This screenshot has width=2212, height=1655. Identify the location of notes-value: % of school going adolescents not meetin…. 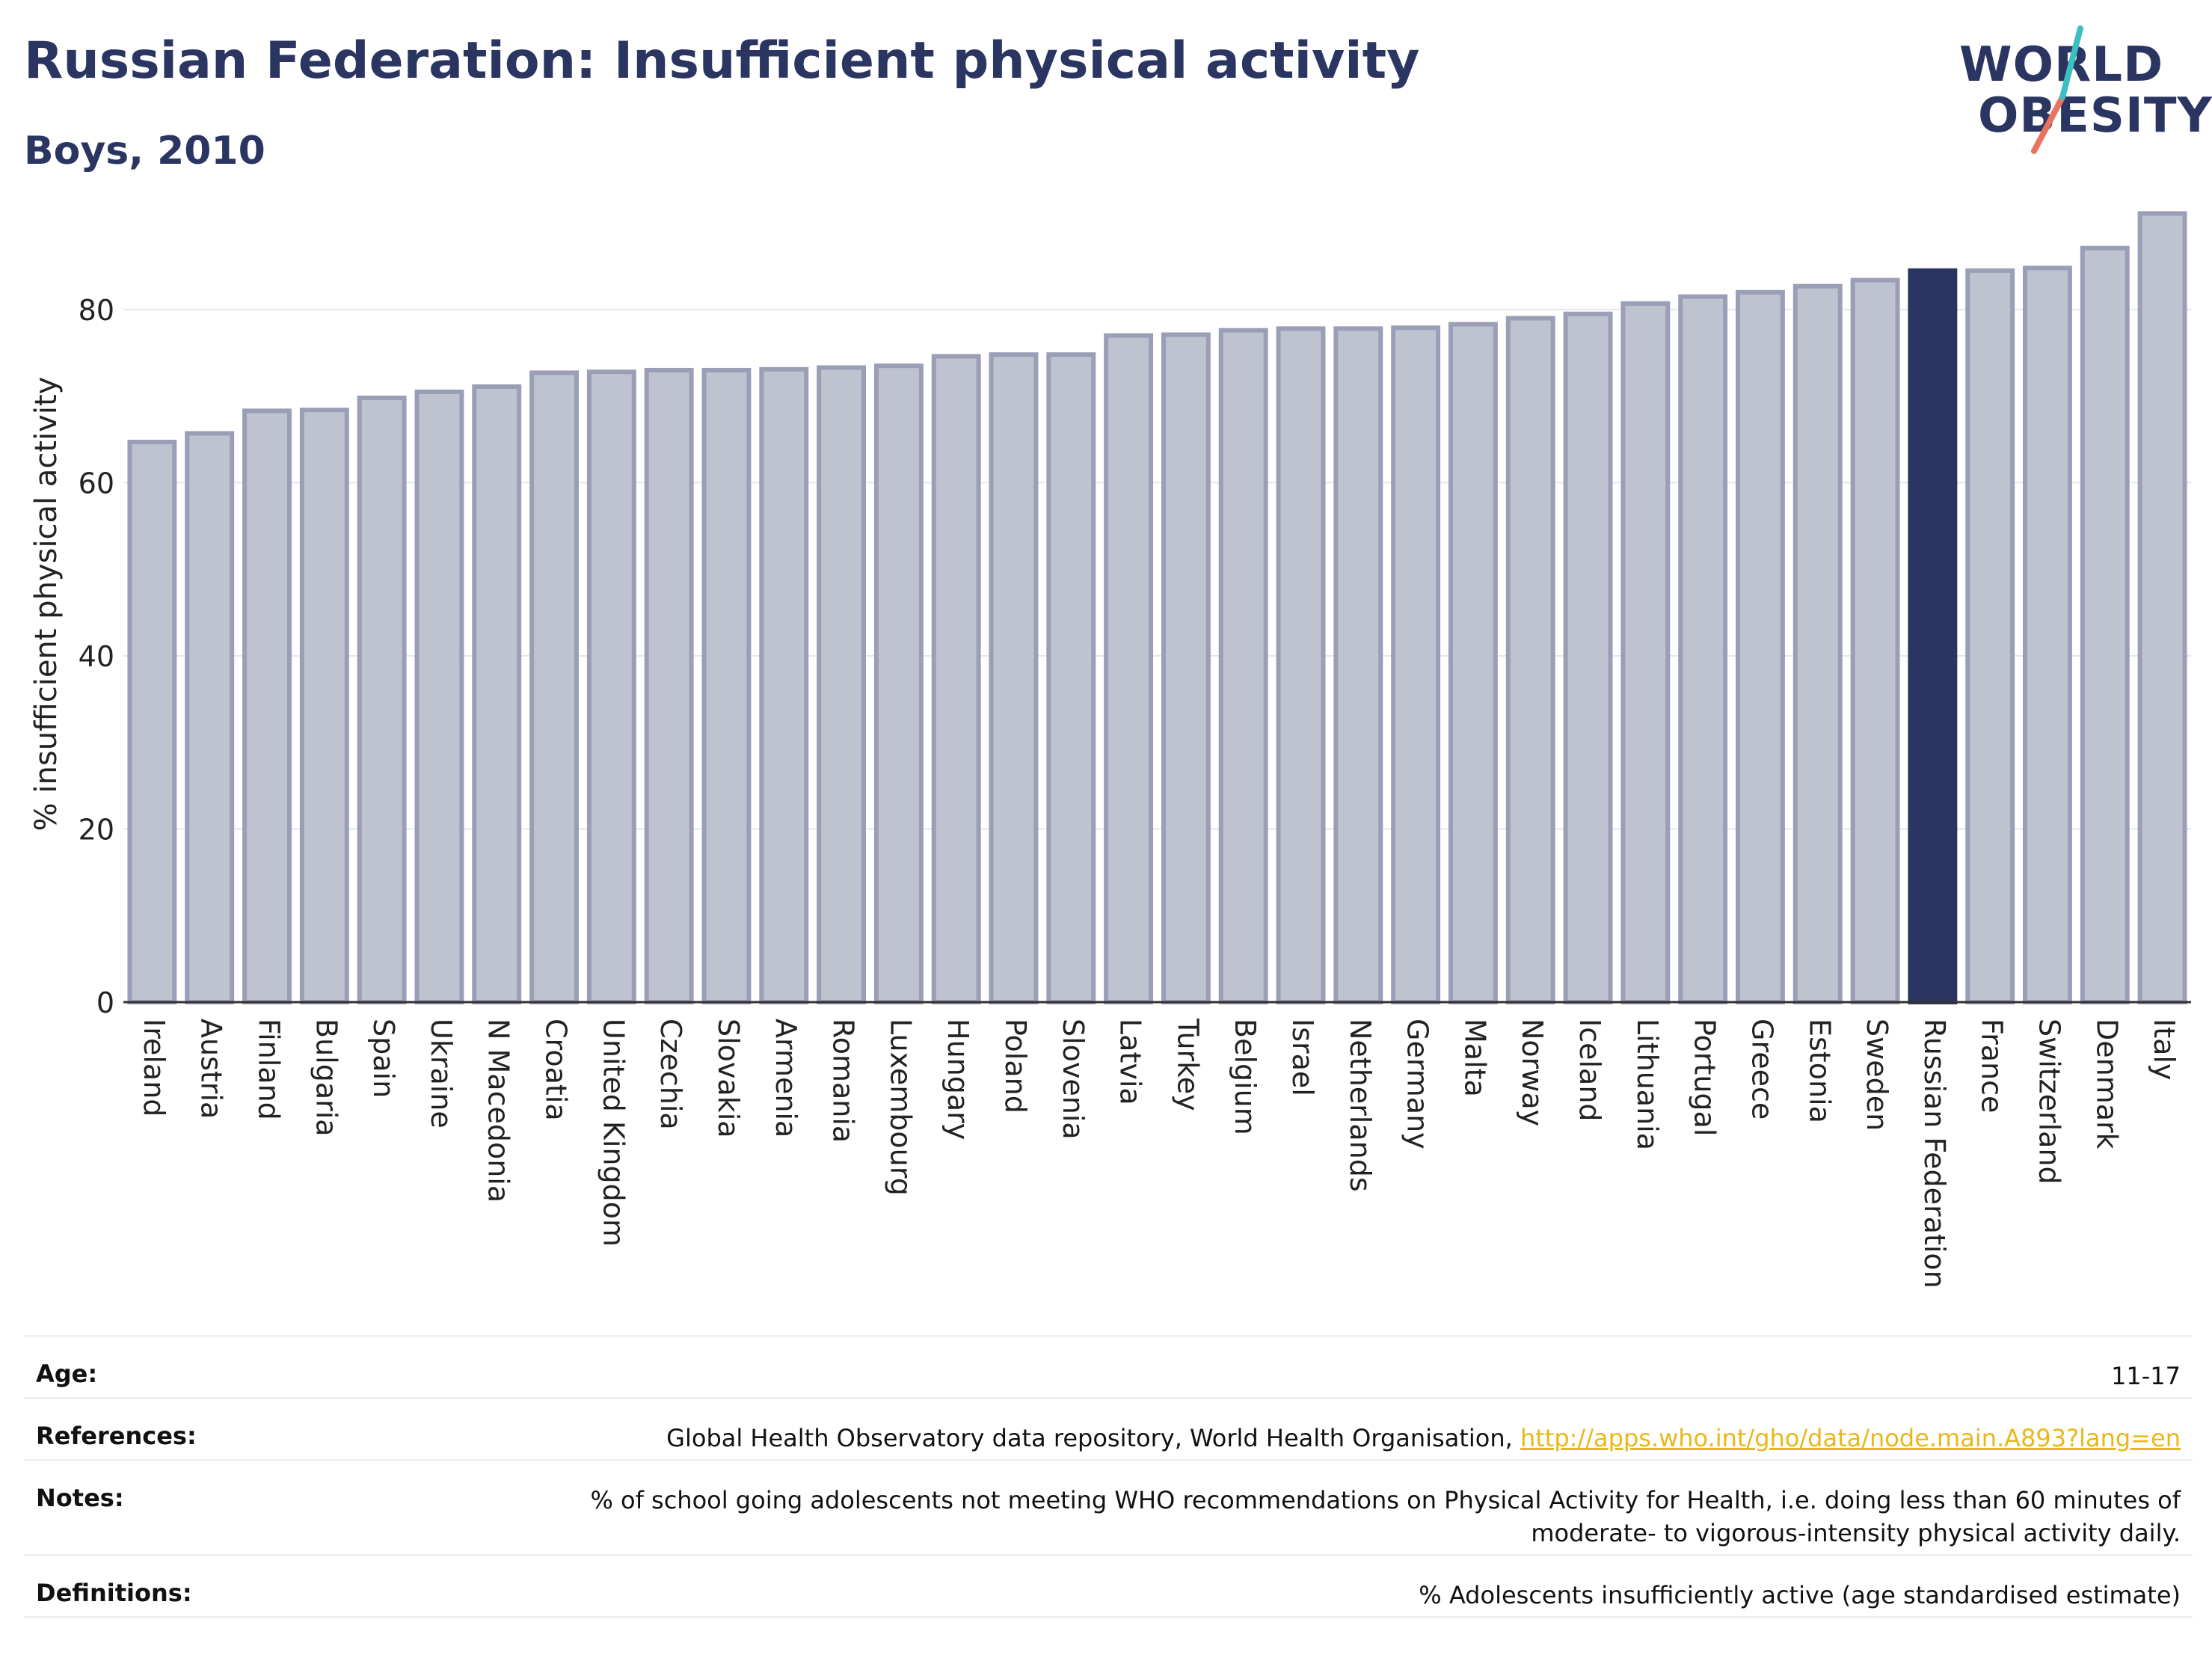
(1385, 1517).